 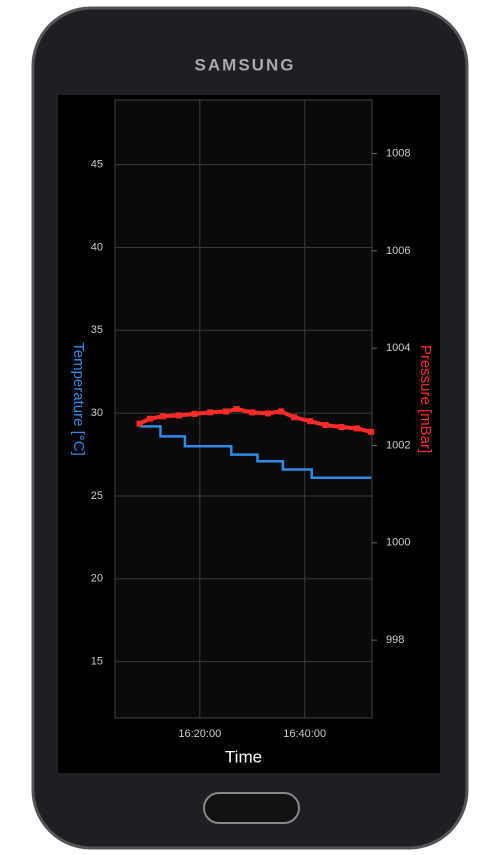 What do you see at coordinates (243, 756) in the screenshot?
I see `x-axis-label: Time` at bounding box center [243, 756].